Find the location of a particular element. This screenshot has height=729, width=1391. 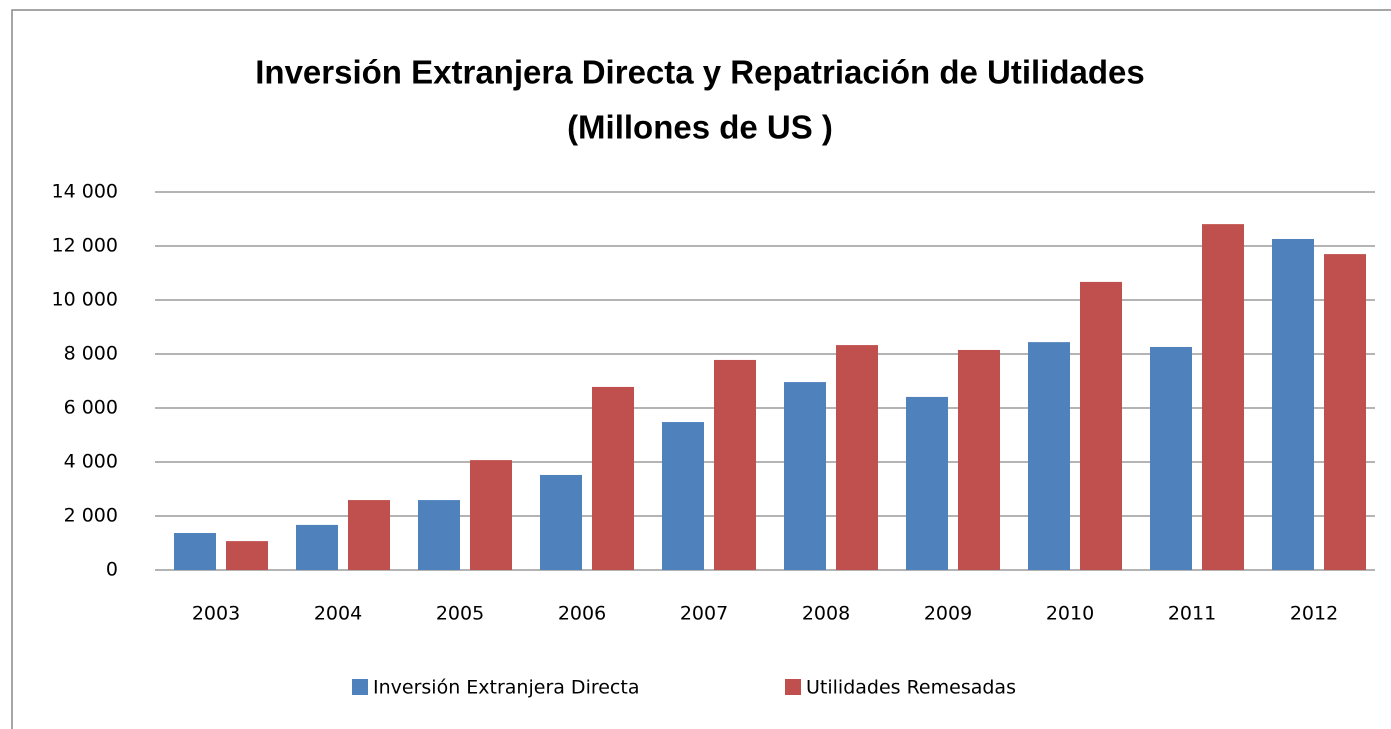

x-tick-label: 2010 is located at coordinates (1070, 614).